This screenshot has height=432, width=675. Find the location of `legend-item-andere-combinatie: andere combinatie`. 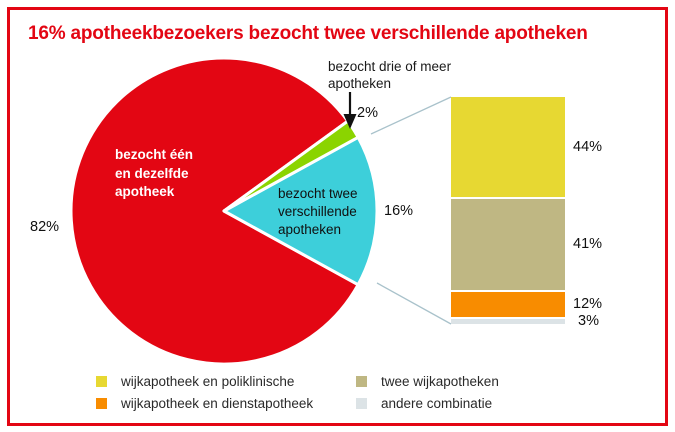

legend-item-andere-combinatie: andere combinatie is located at coordinates (427, 403).